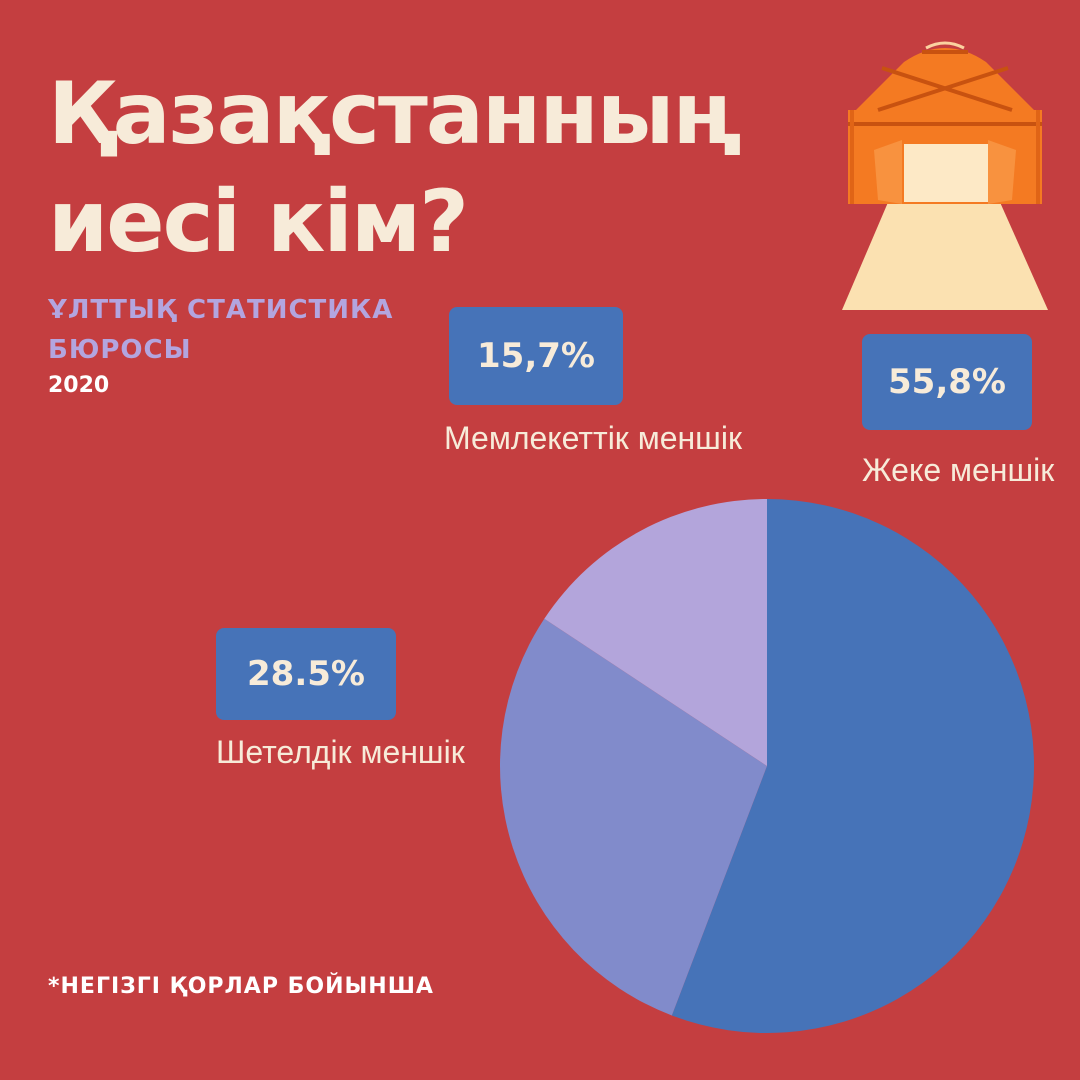 The image size is (1080, 1080). I want to click on title-line-2: иесі кім?, so click(258, 222).